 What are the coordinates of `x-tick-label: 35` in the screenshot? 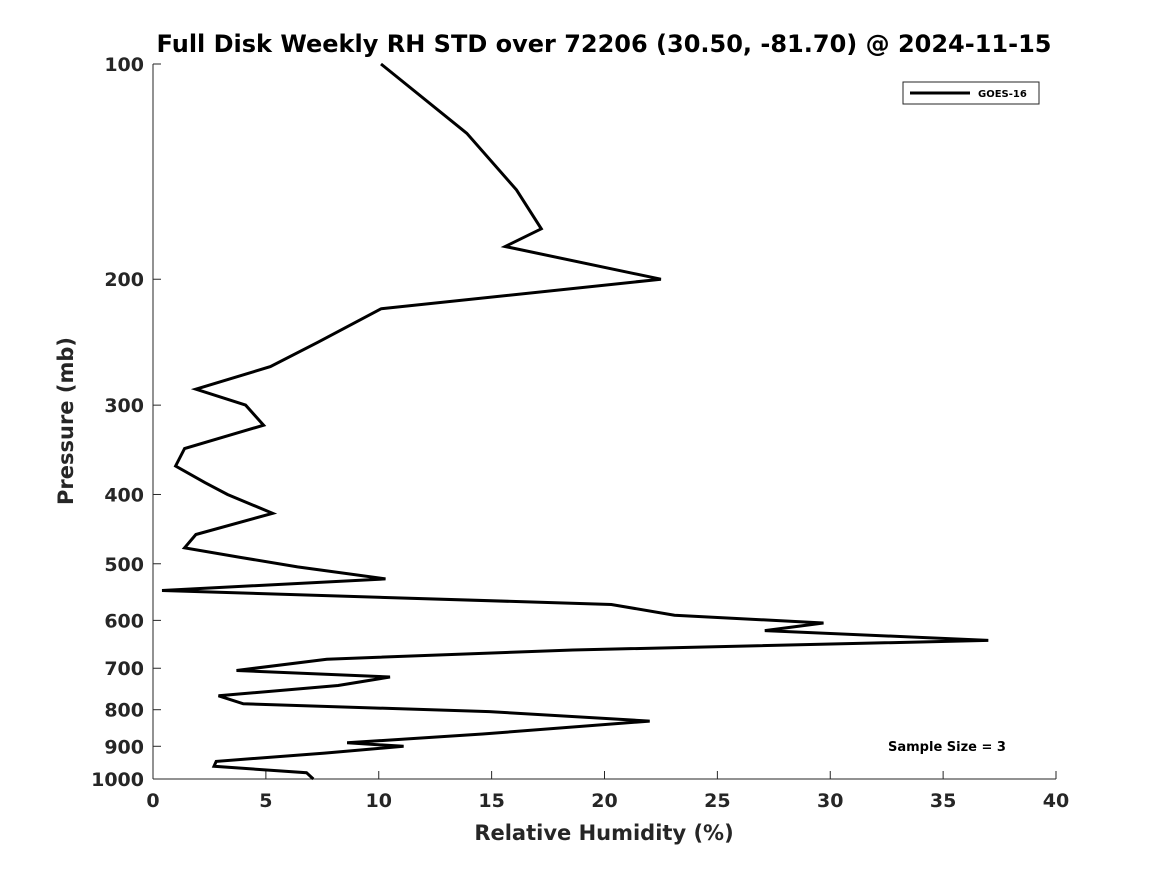 It's located at (943, 801).